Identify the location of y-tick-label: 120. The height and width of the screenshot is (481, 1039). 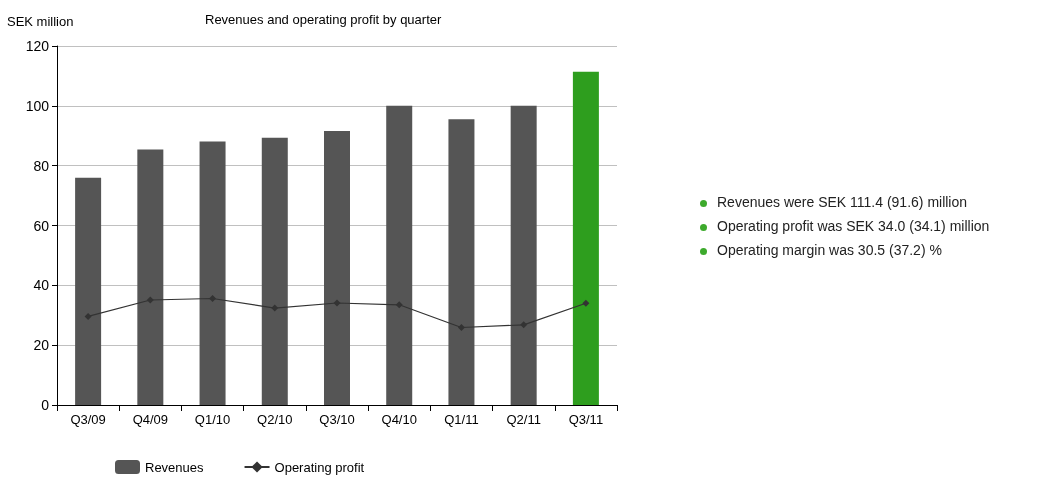
(37, 46).